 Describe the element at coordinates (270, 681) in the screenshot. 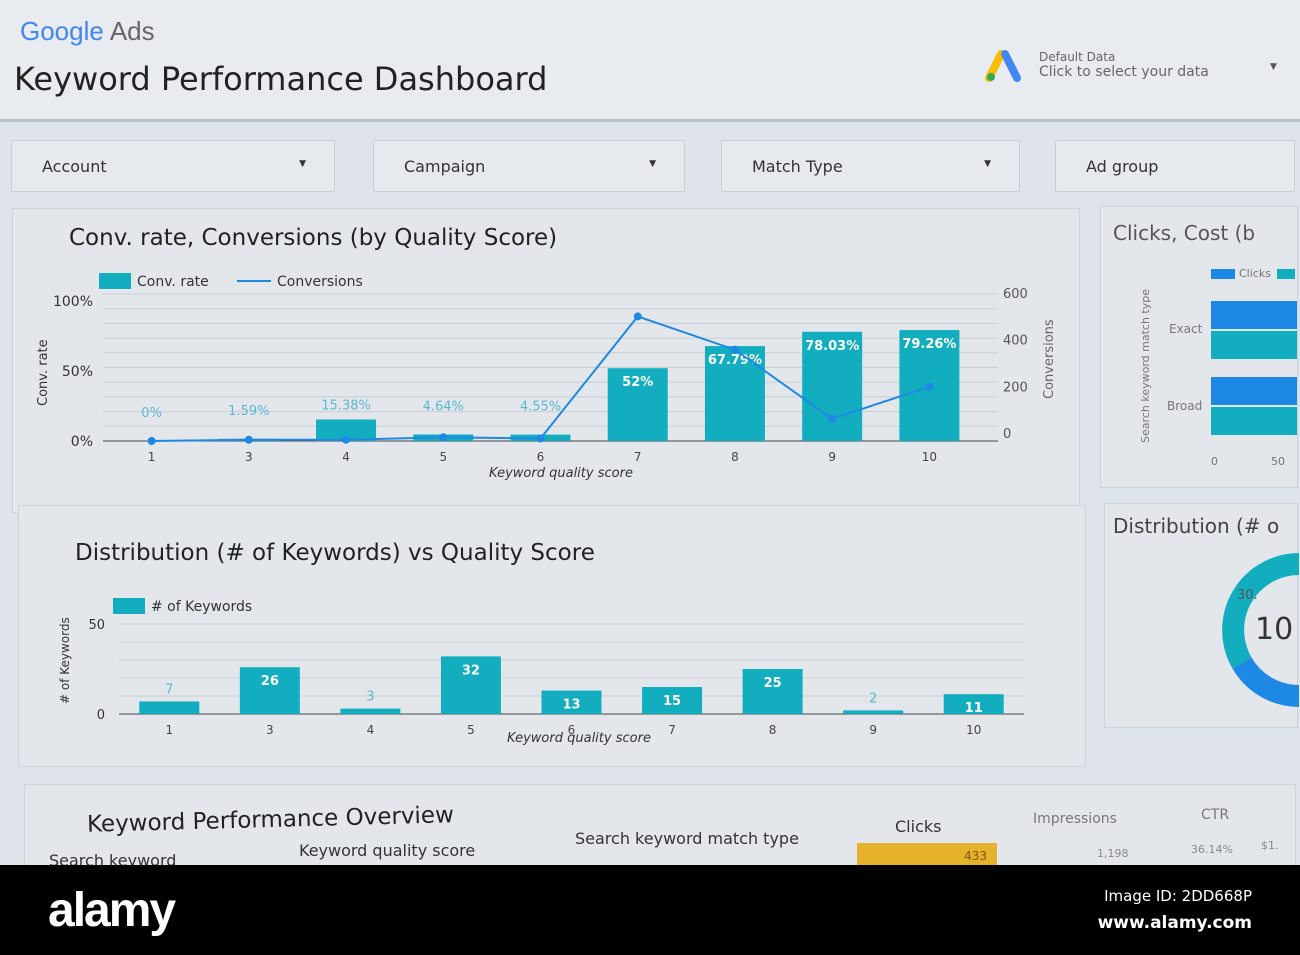

I see `data-label: 26` at that location.